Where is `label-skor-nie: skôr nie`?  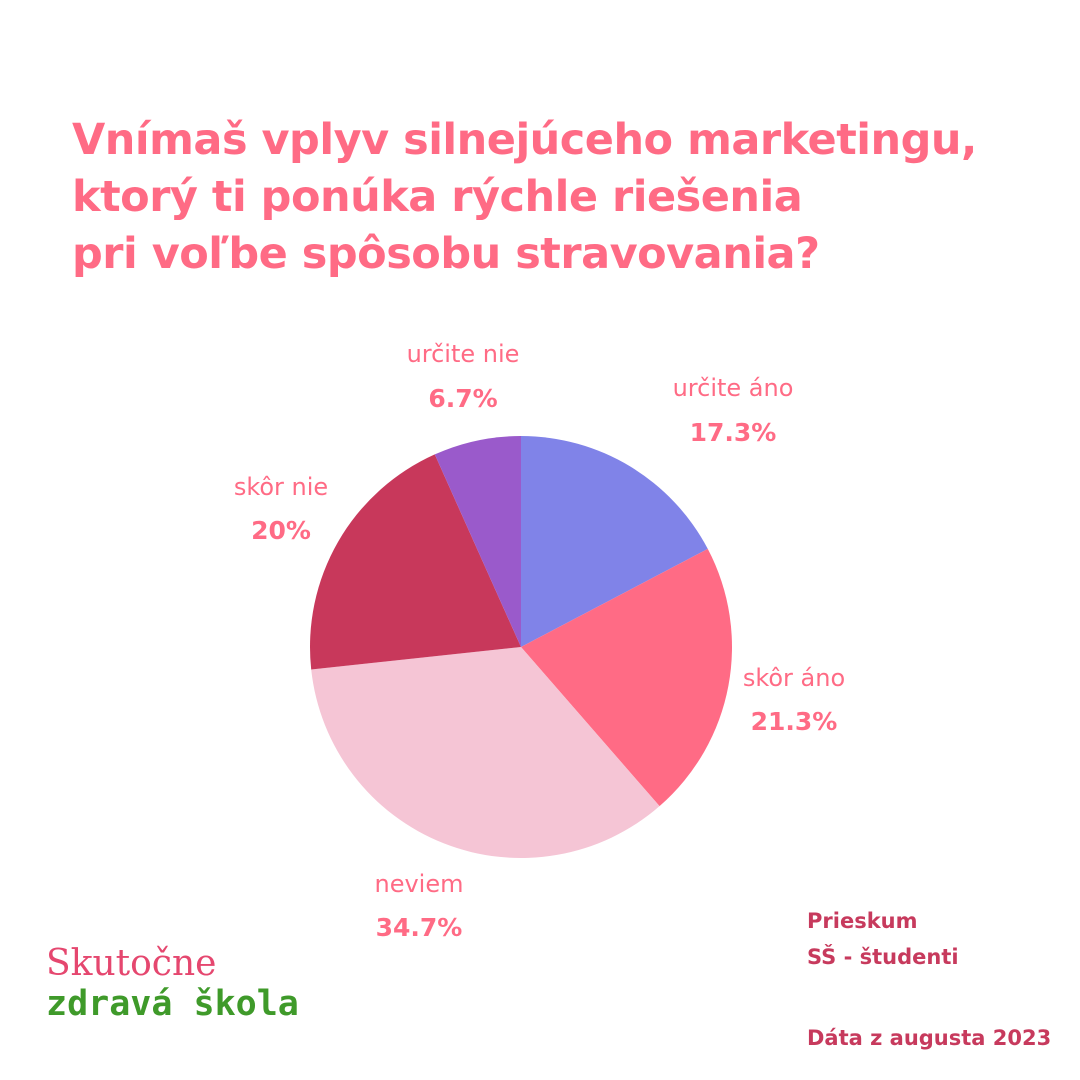
label-skor-nie: skôr nie is located at coordinates (281, 487).